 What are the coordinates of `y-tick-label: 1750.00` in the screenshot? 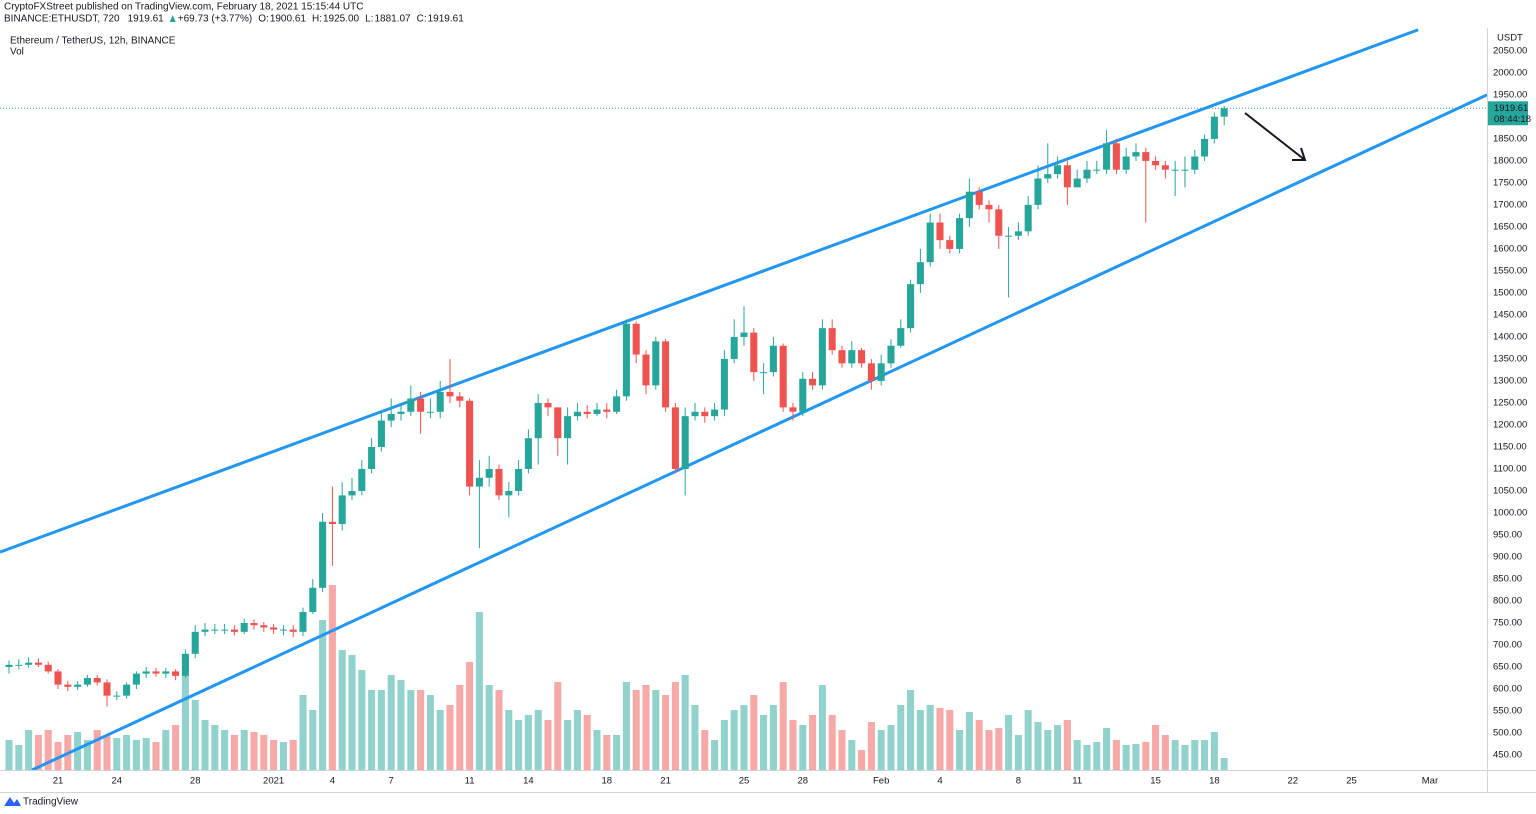 It's located at (1510, 182).